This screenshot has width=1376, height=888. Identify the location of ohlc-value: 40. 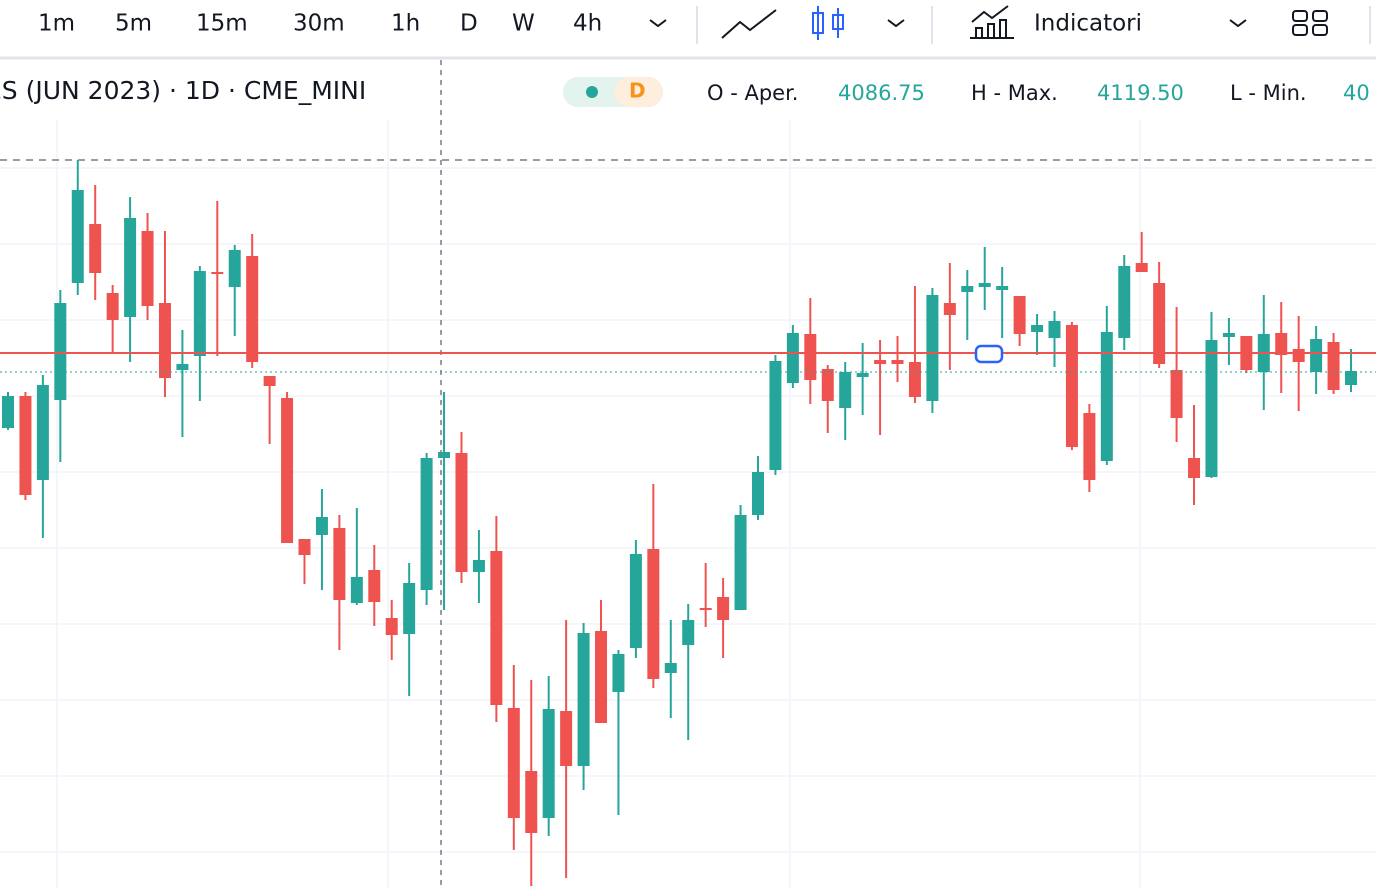
(1356, 93).